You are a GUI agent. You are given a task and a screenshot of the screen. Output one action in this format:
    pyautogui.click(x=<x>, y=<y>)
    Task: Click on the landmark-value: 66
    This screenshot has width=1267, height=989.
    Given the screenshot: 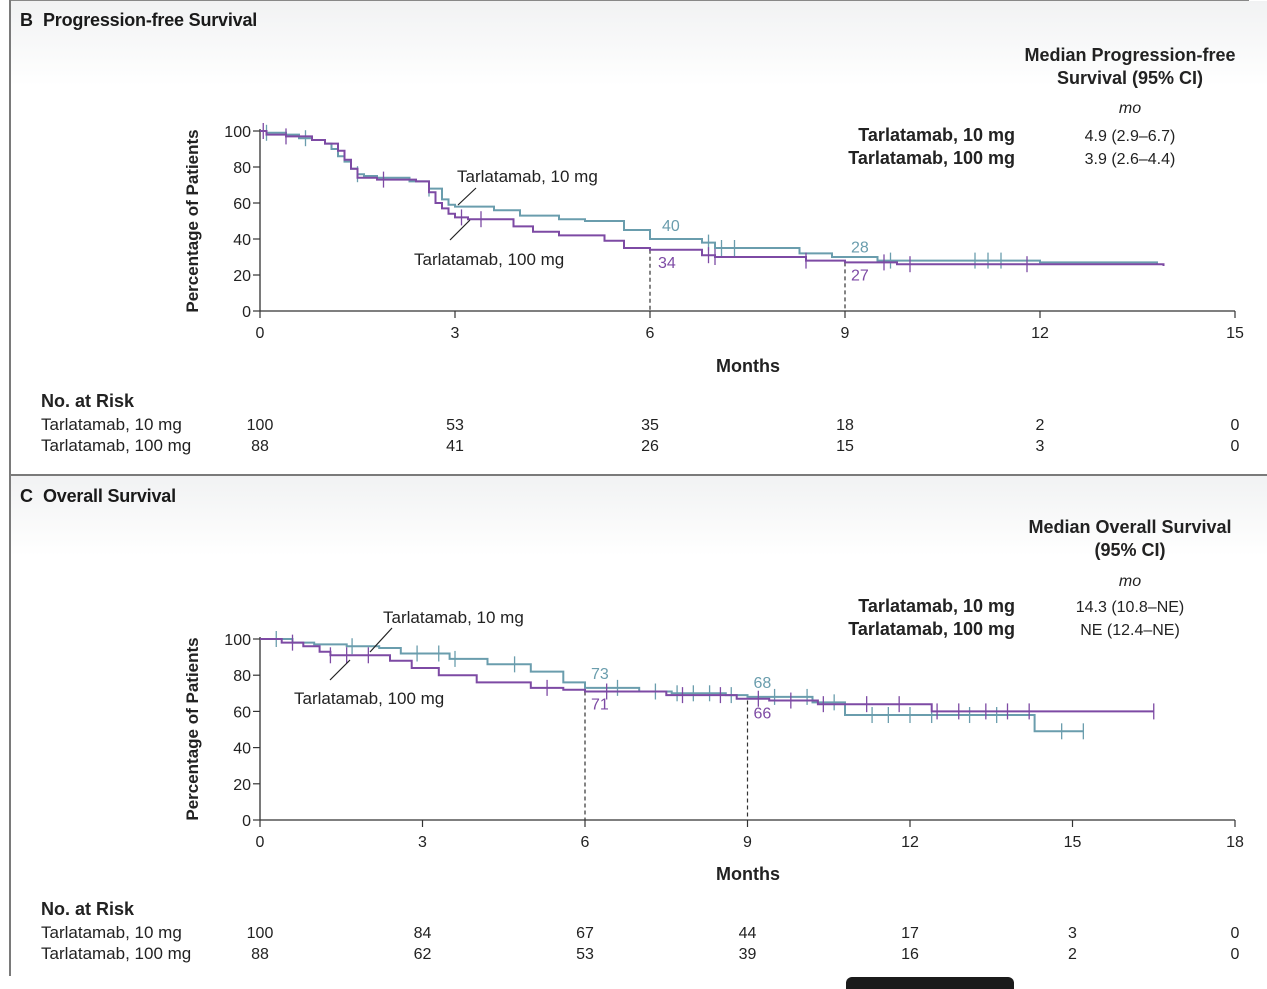 What is the action you would take?
    pyautogui.click(x=763, y=714)
    